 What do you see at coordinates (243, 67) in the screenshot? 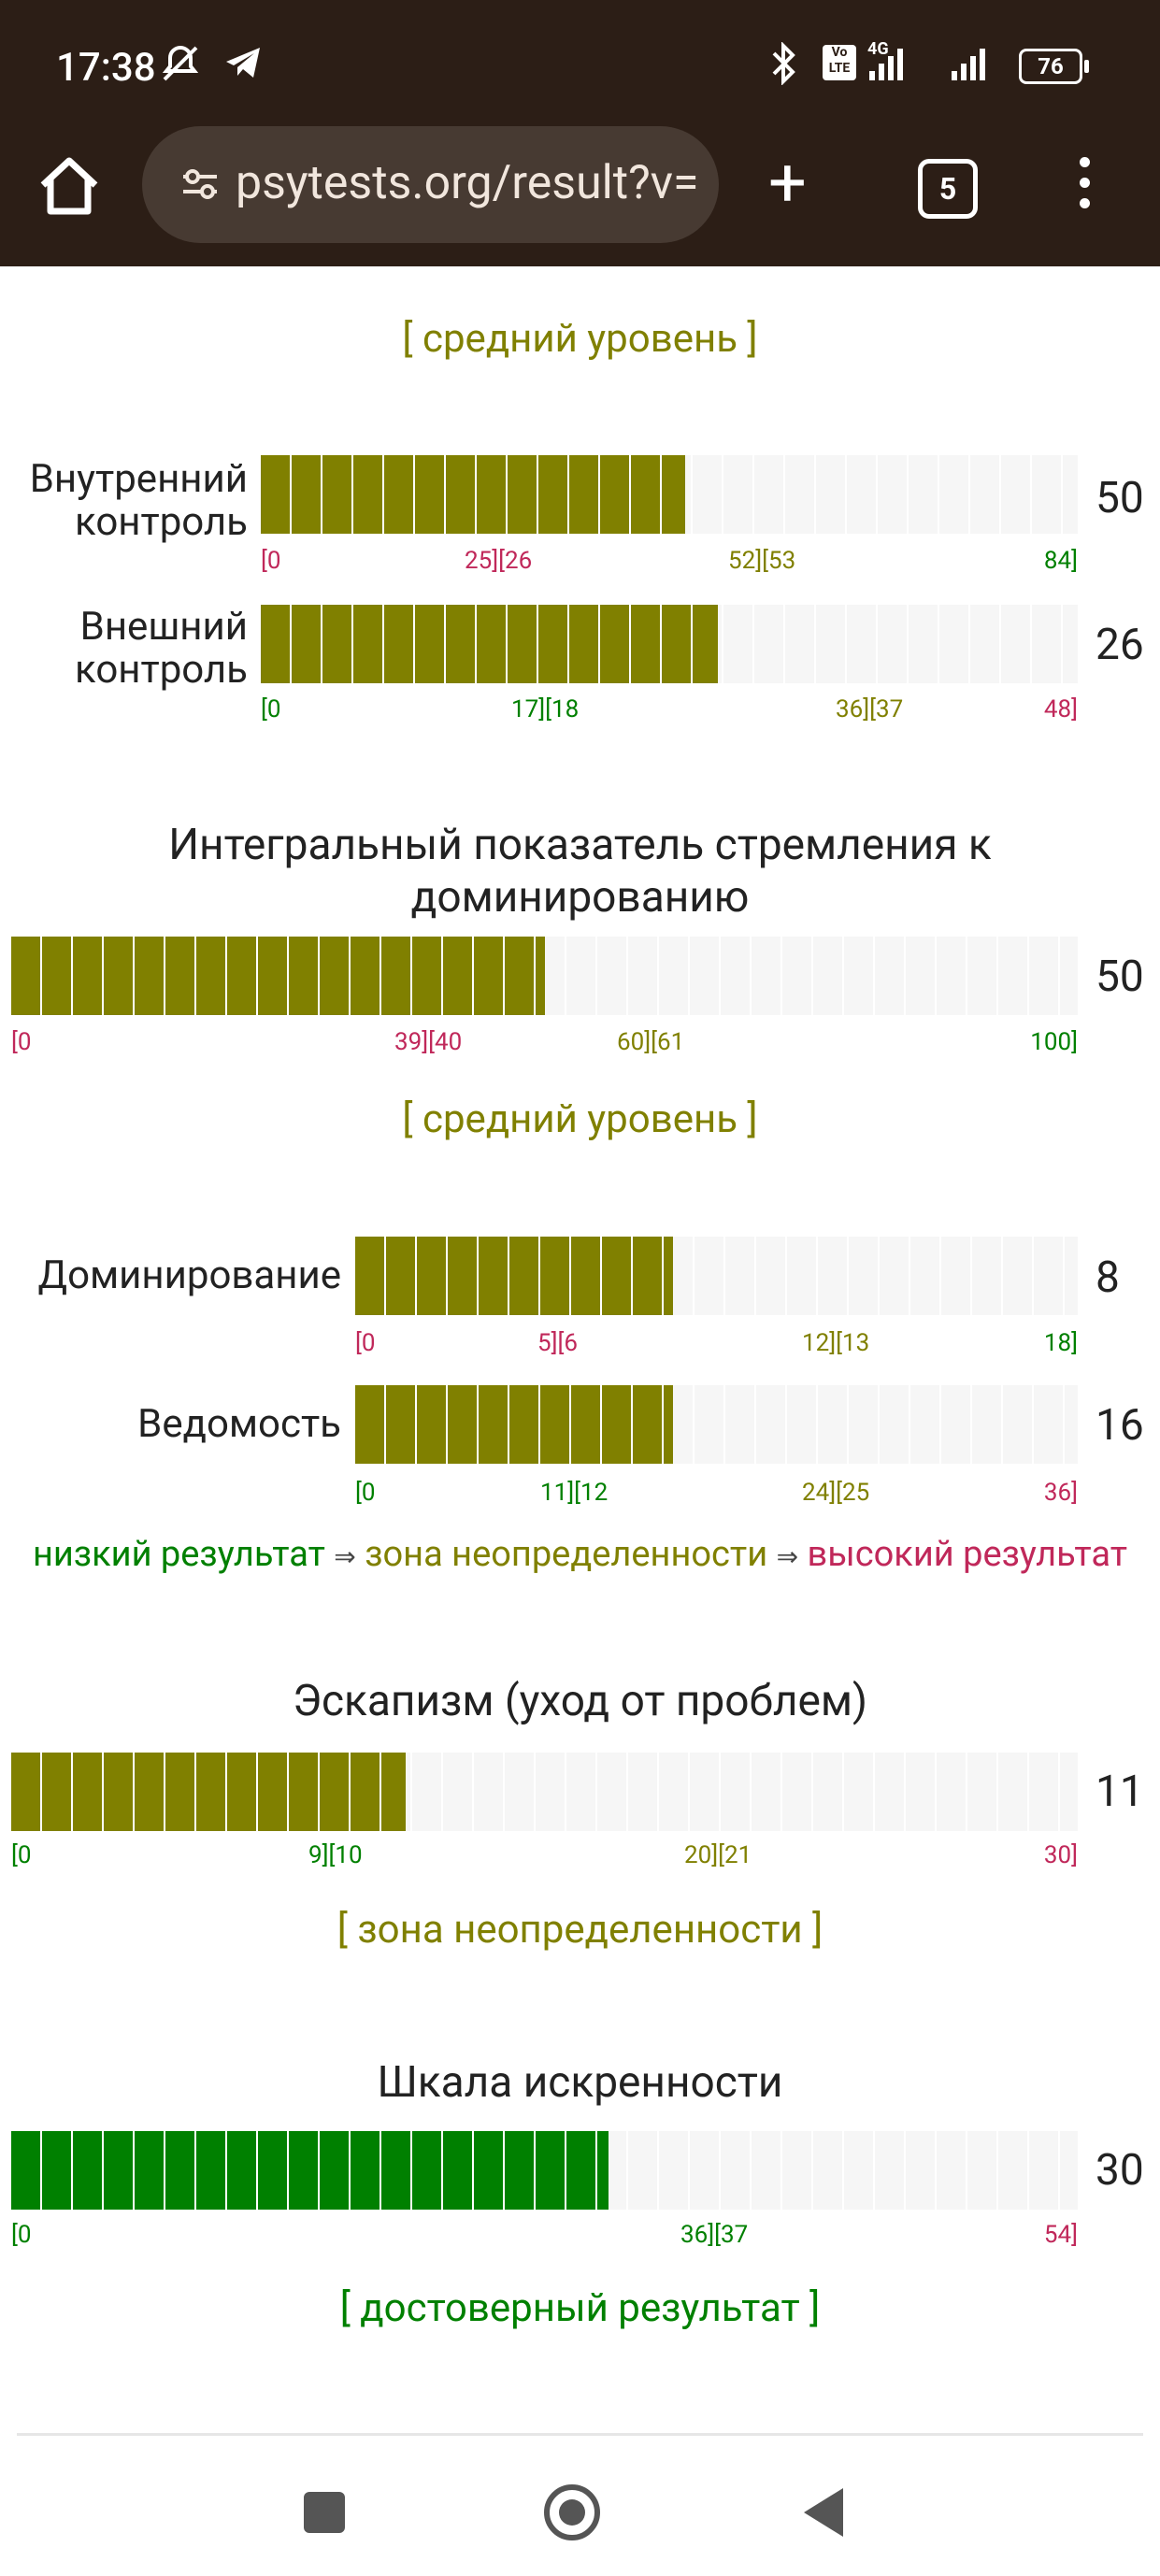
I see `telegram-icon` at bounding box center [243, 67].